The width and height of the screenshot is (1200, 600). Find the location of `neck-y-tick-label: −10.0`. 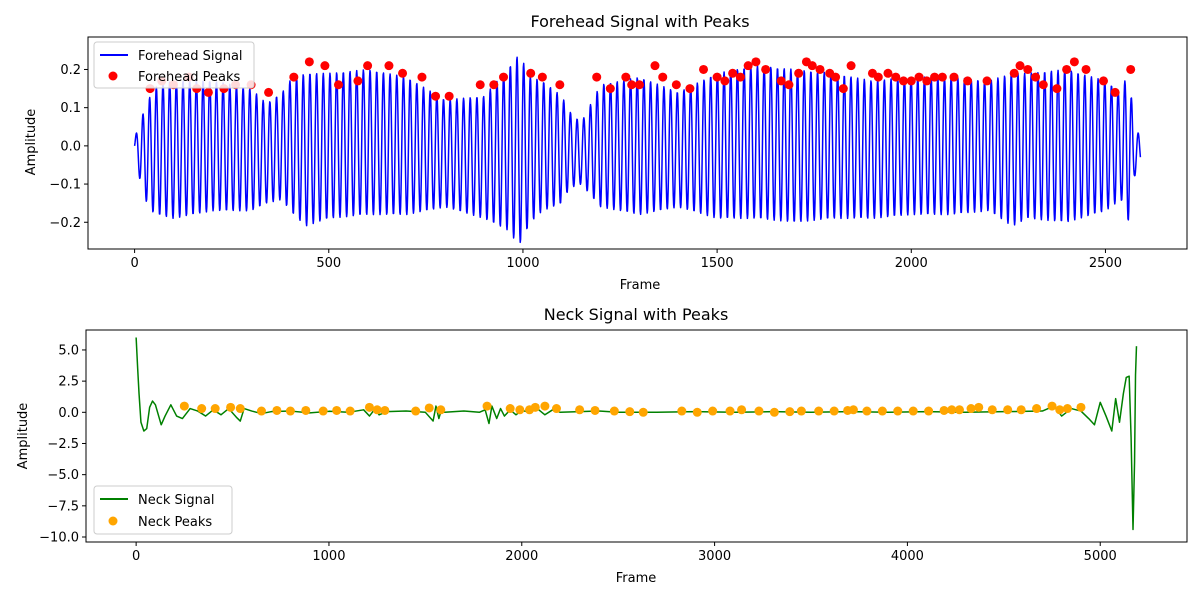

neck-y-tick-label: −10.0 is located at coordinates (59, 538).